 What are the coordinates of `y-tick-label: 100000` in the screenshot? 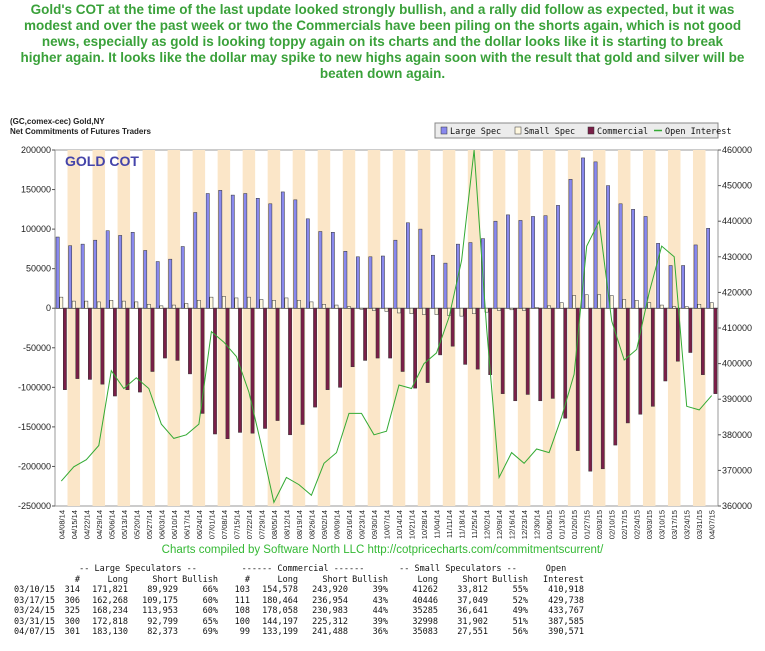 It's located at (36, 229).